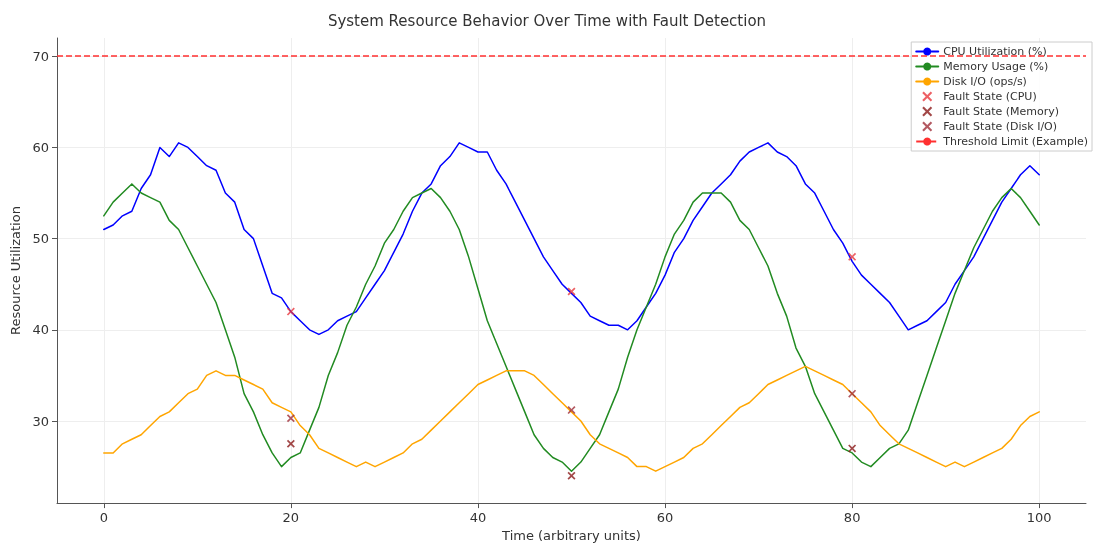  What do you see at coordinates (852, 518) in the screenshot?
I see `x-tick-label: 80` at bounding box center [852, 518].